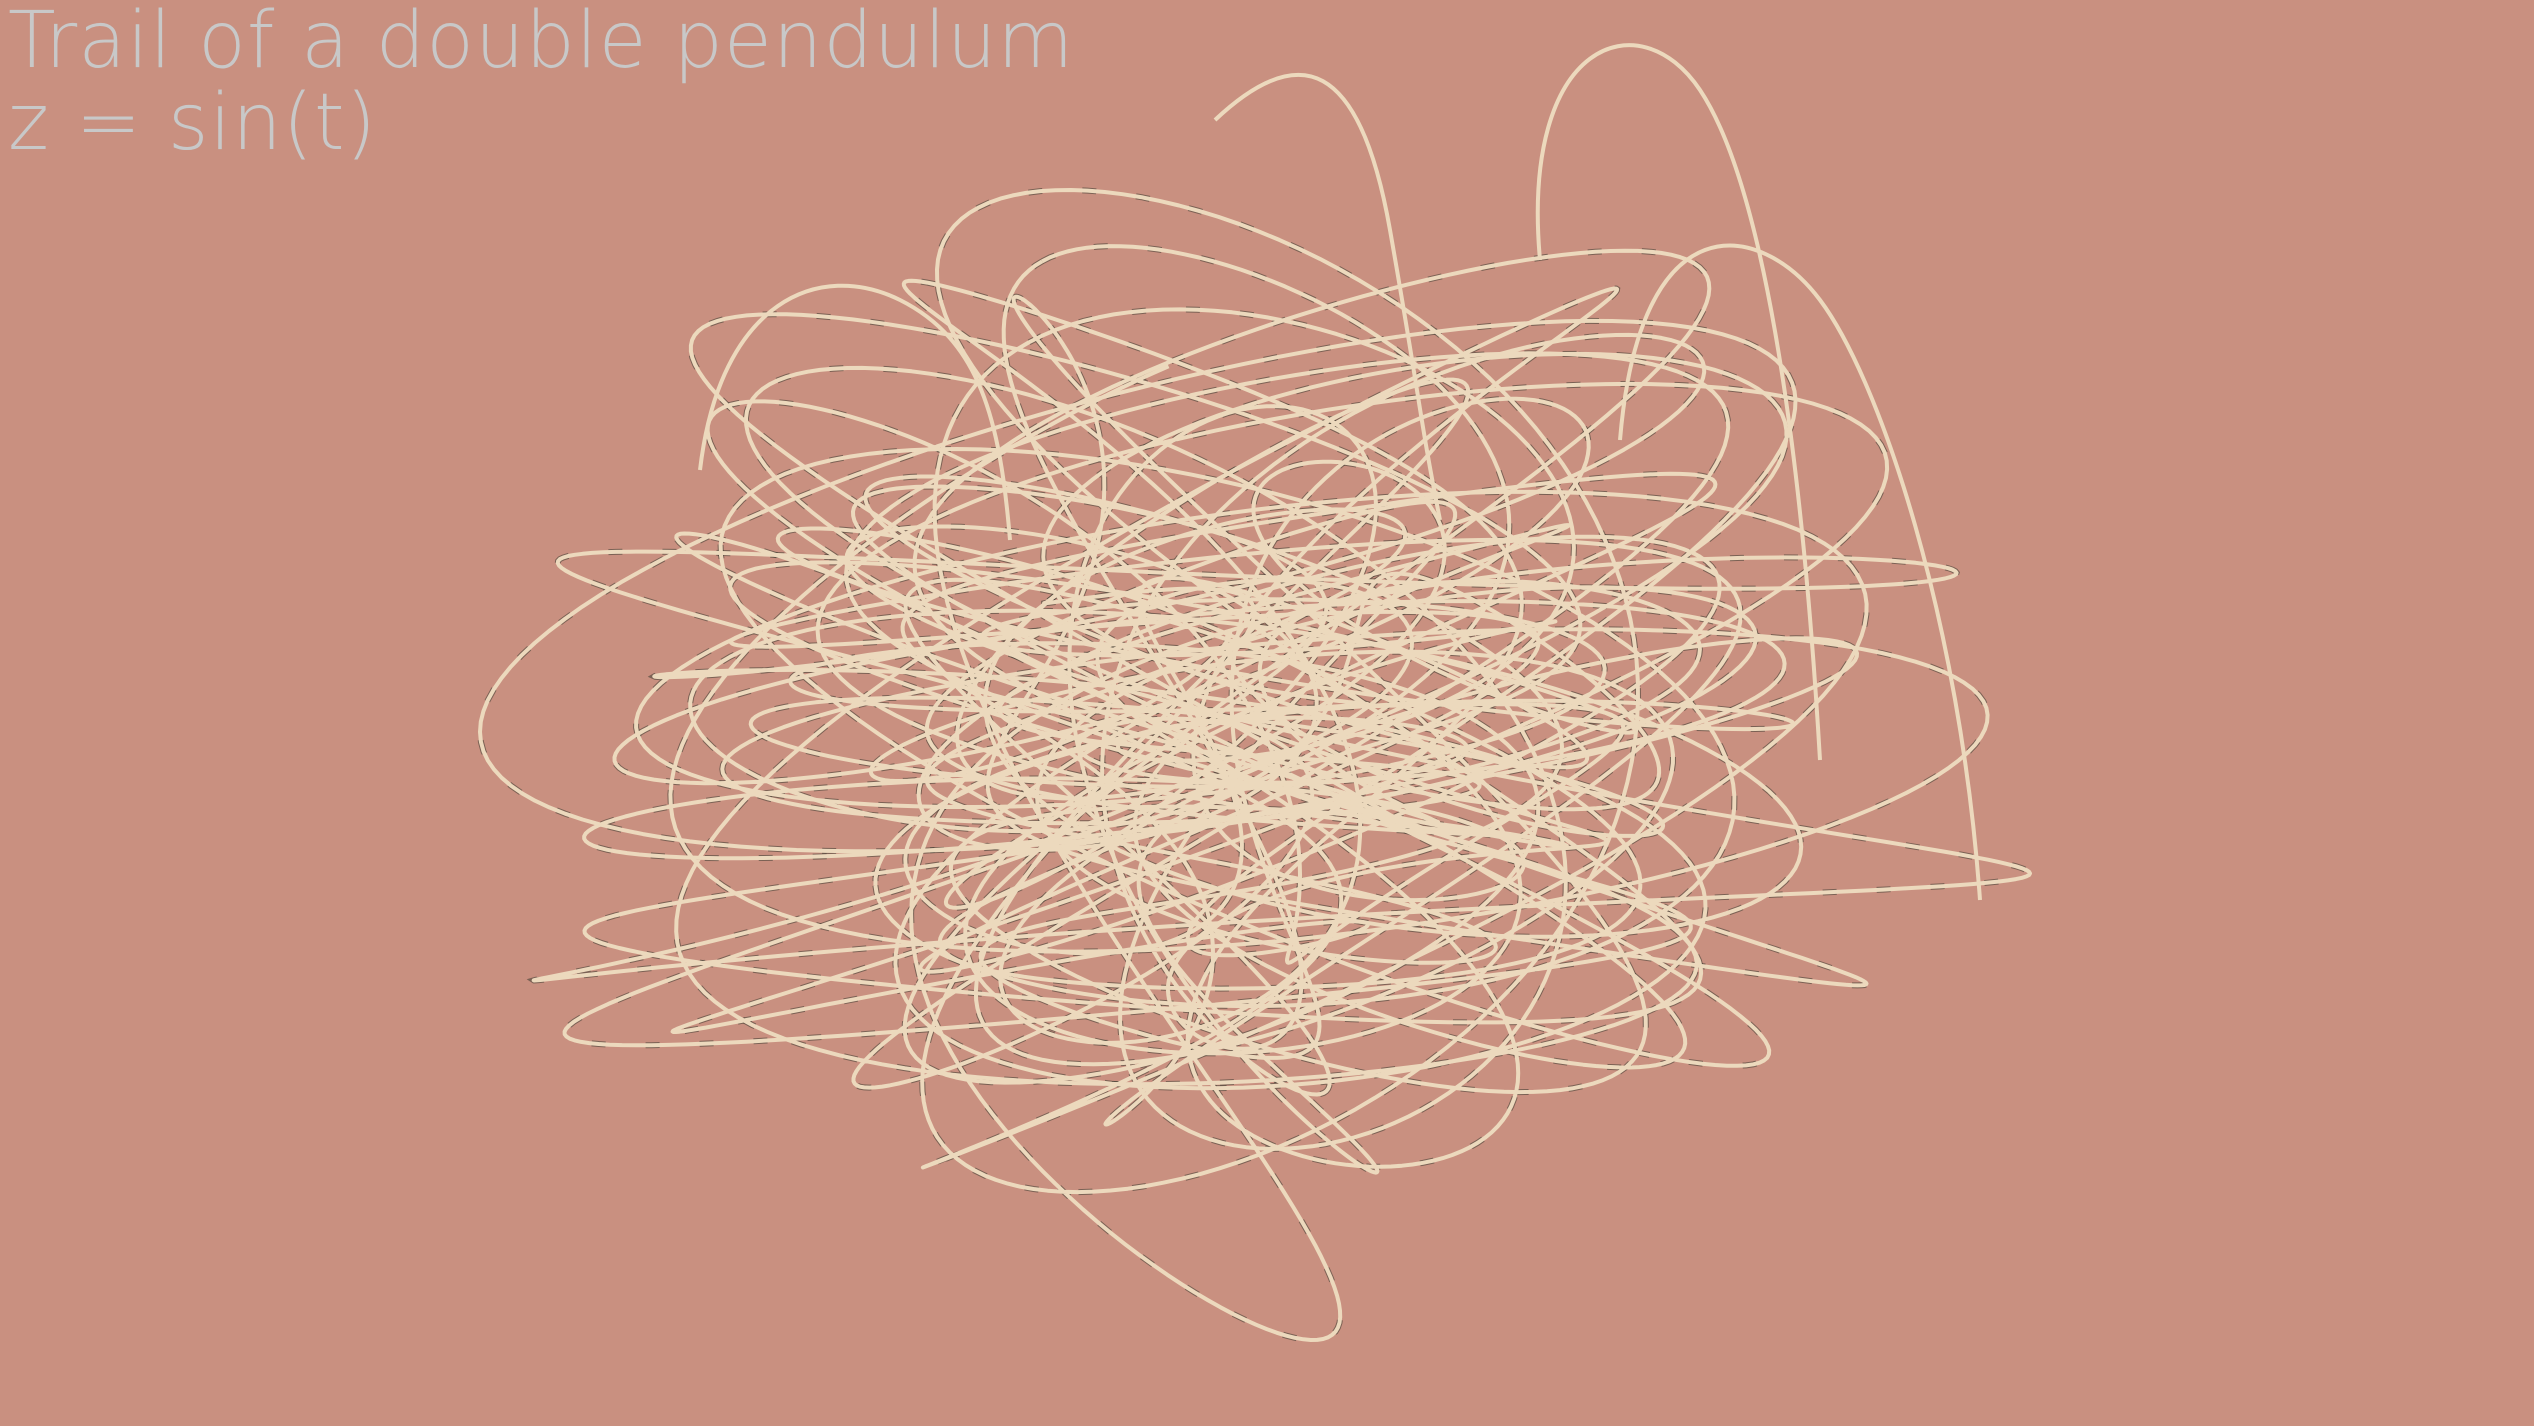 The width and height of the screenshot is (2534, 1426). I want to click on scene-title: Trail of a double pendulum, so click(541, 43).